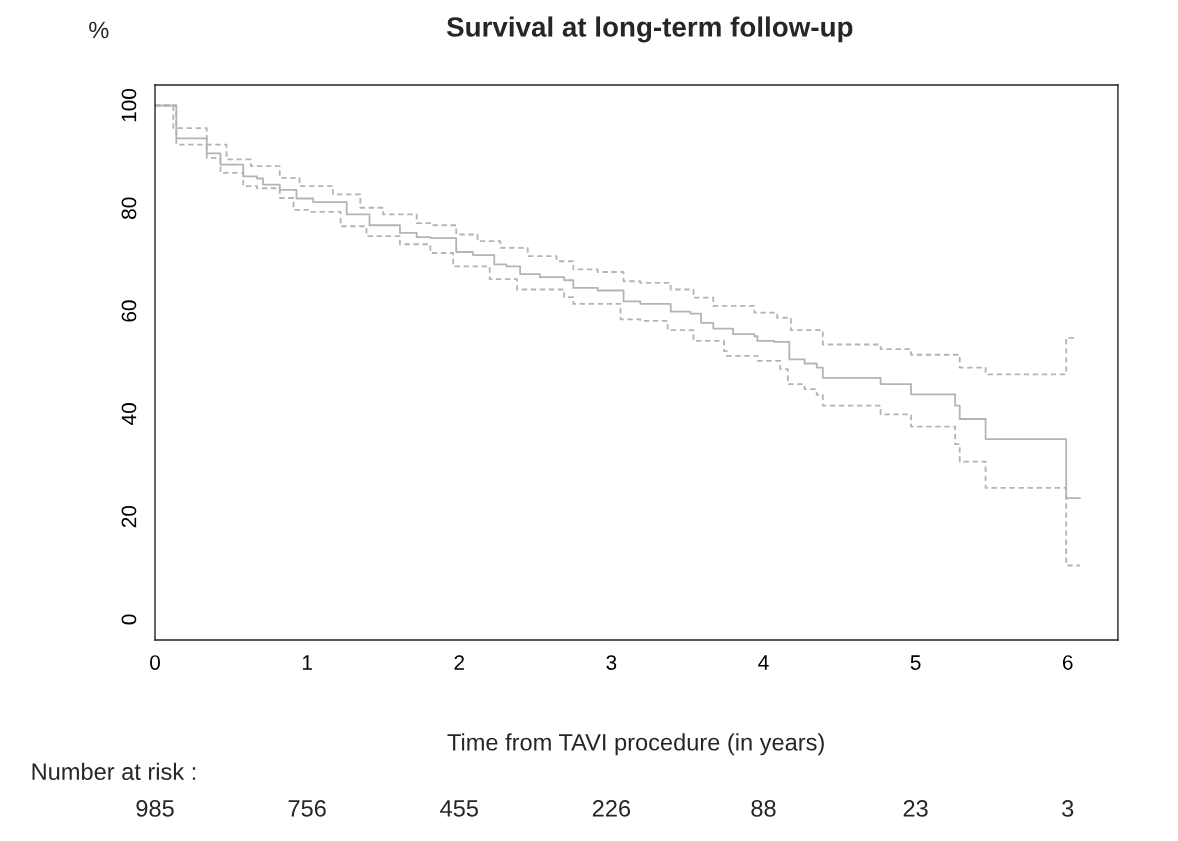 The width and height of the screenshot is (1178, 841). I want to click on y-tick-label: 80, so click(129, 208).